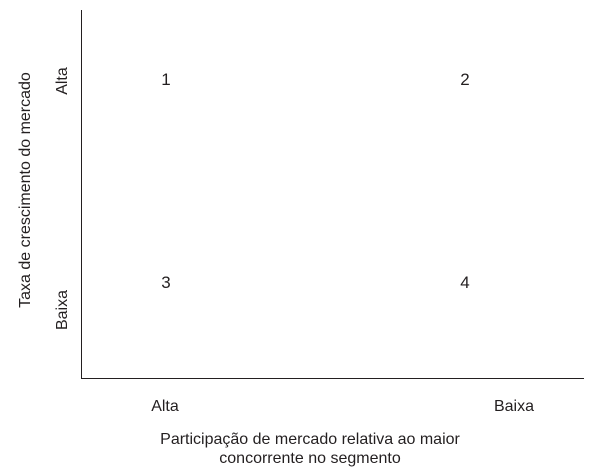 This screenshot has height=472, width=589. I want to click on quadrant-2-label: 2, so click(465, 79).